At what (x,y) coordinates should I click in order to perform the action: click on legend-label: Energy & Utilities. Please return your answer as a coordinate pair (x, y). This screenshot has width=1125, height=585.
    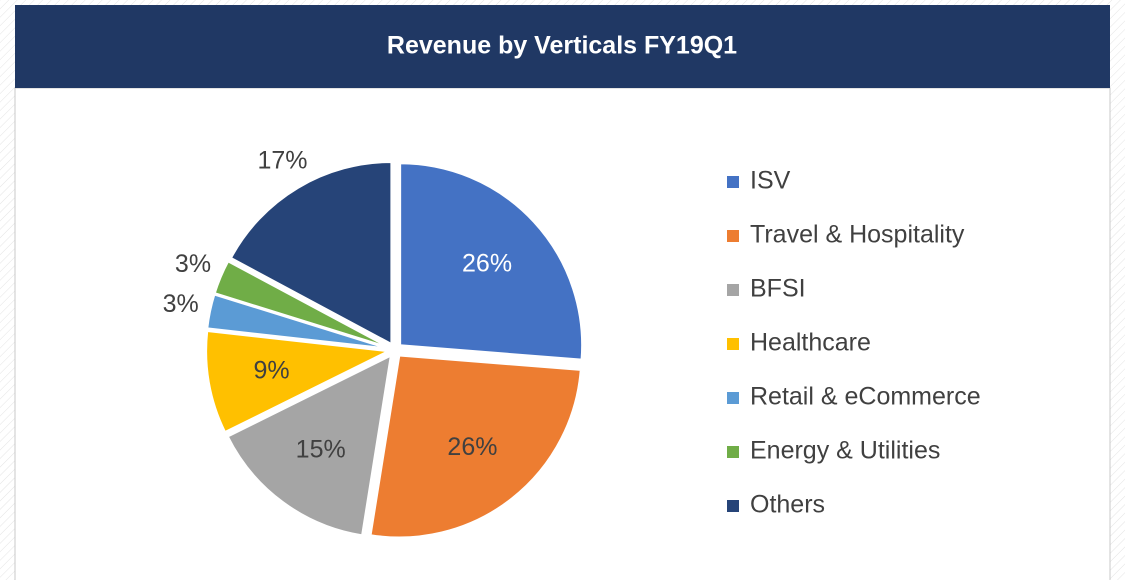
    Looking at the image, I should click on (845, 451).